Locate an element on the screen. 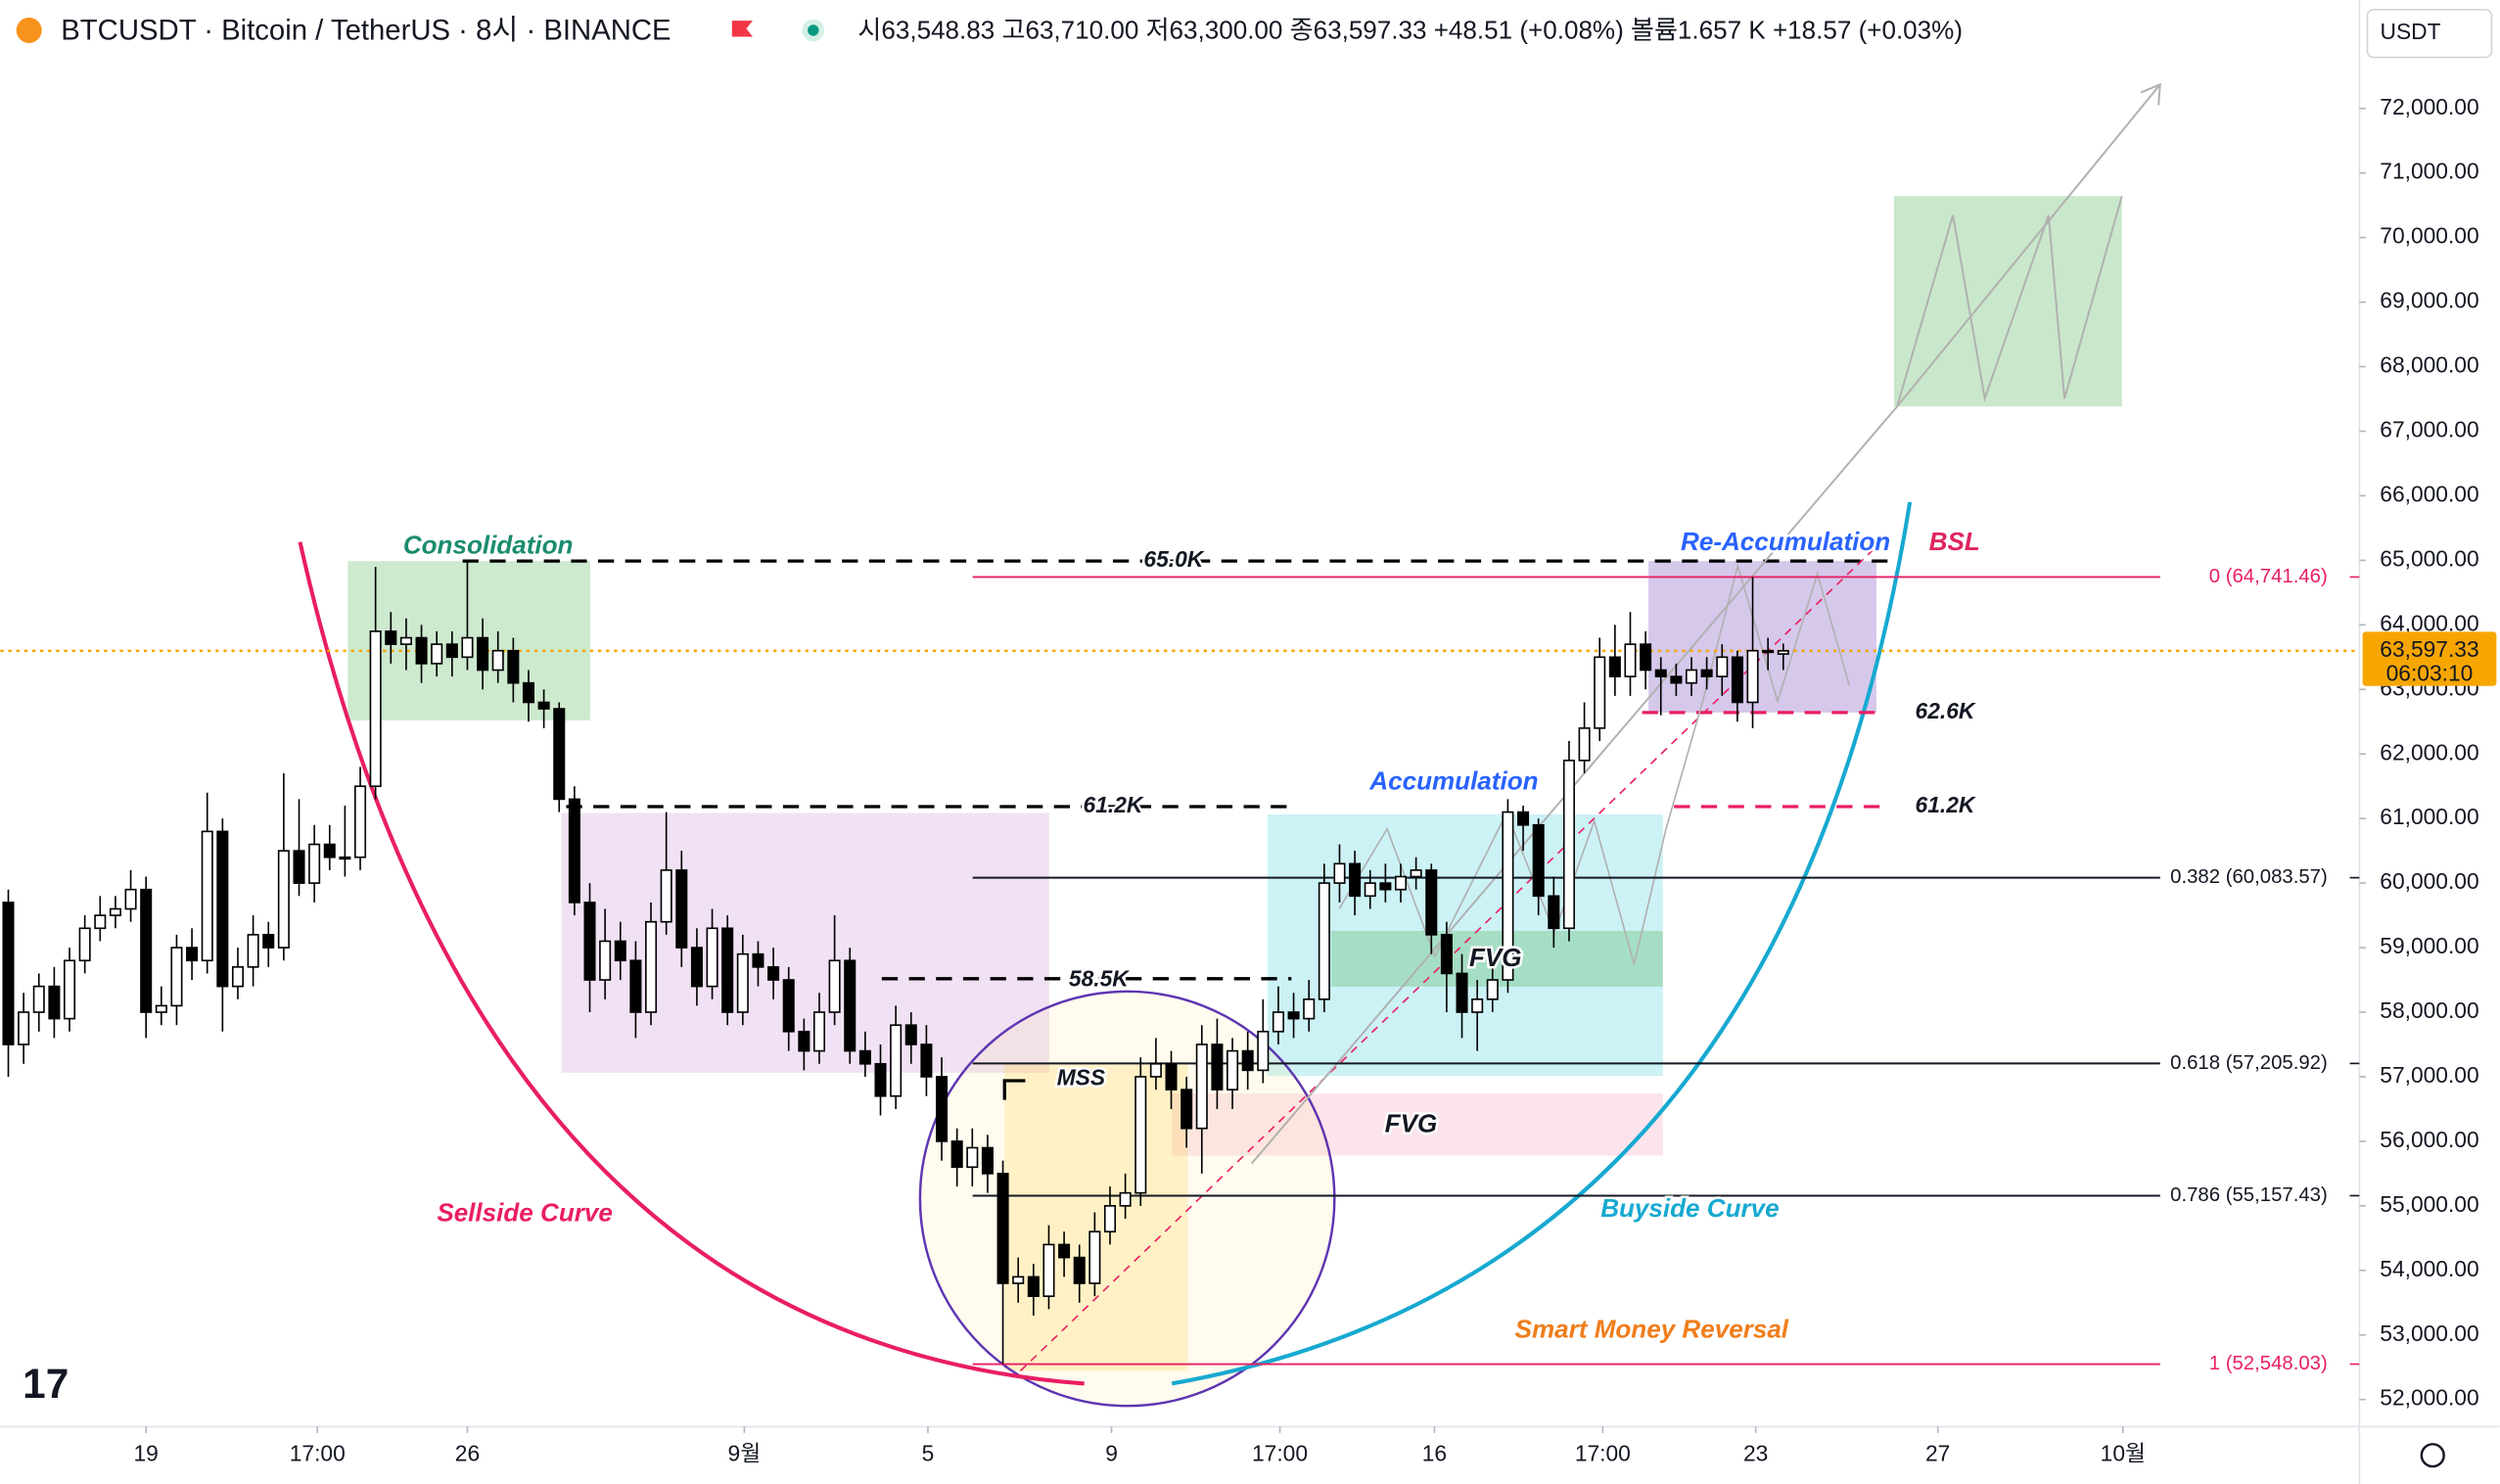  y-tick-label: 55,000.00 is located at coordinates (2429, 1204).